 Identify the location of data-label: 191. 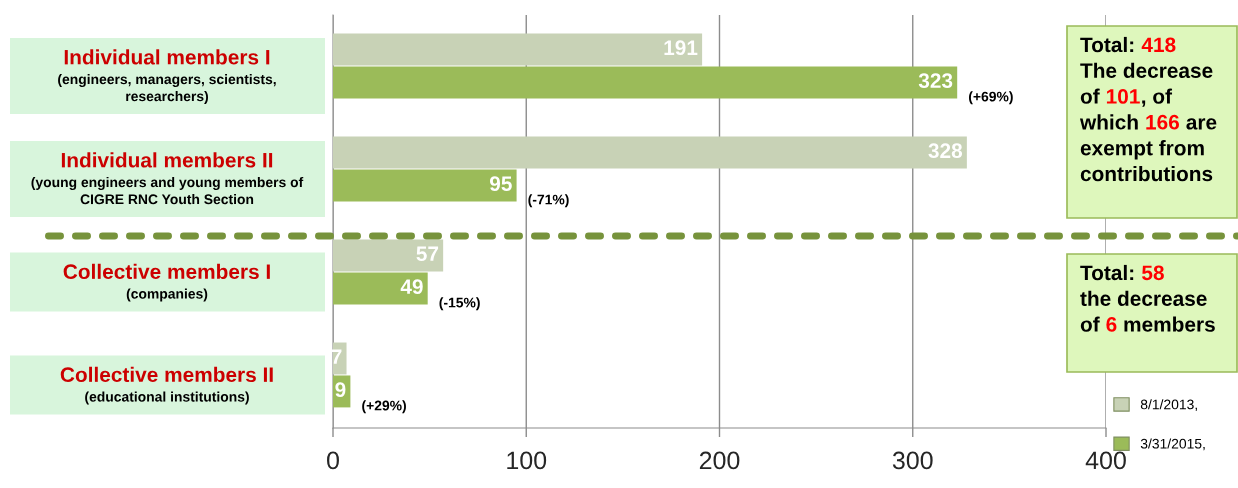
(681, 48).